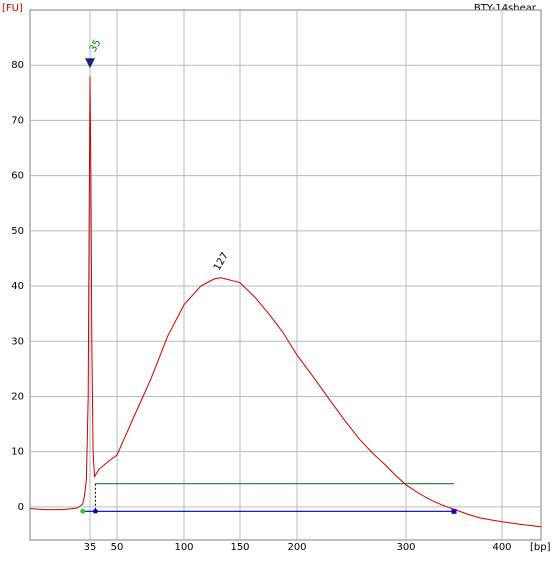  I want to click on y-tick-label: 60, so click(17, 176).